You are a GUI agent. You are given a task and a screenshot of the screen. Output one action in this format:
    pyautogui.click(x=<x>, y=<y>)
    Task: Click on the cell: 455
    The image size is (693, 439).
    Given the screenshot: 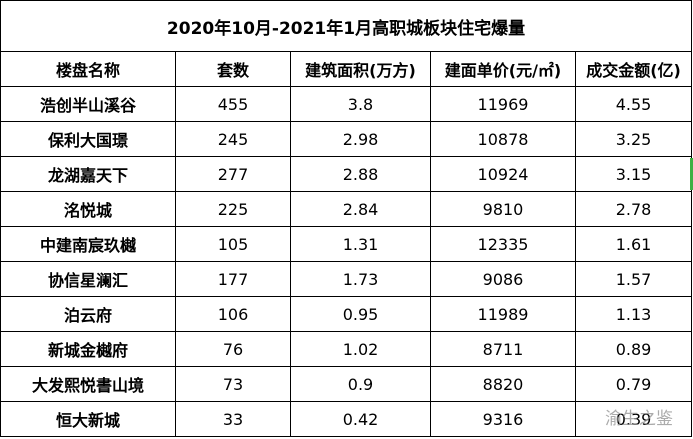 What is the action you would take?
    pyautogui.click(x=233, y=104)
    